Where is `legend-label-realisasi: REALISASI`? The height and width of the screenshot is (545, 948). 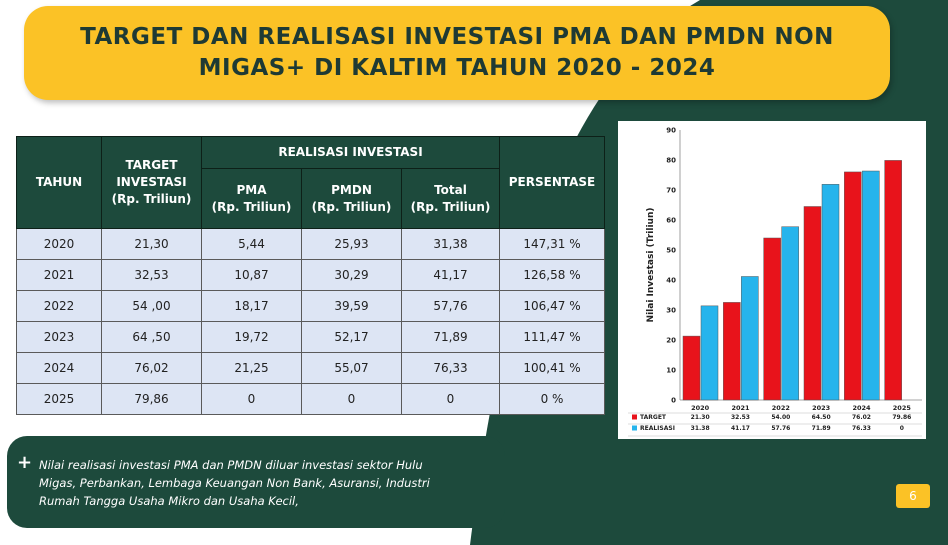 legend-label-realisasi: REALISASI is located at coordinates (657, 428).